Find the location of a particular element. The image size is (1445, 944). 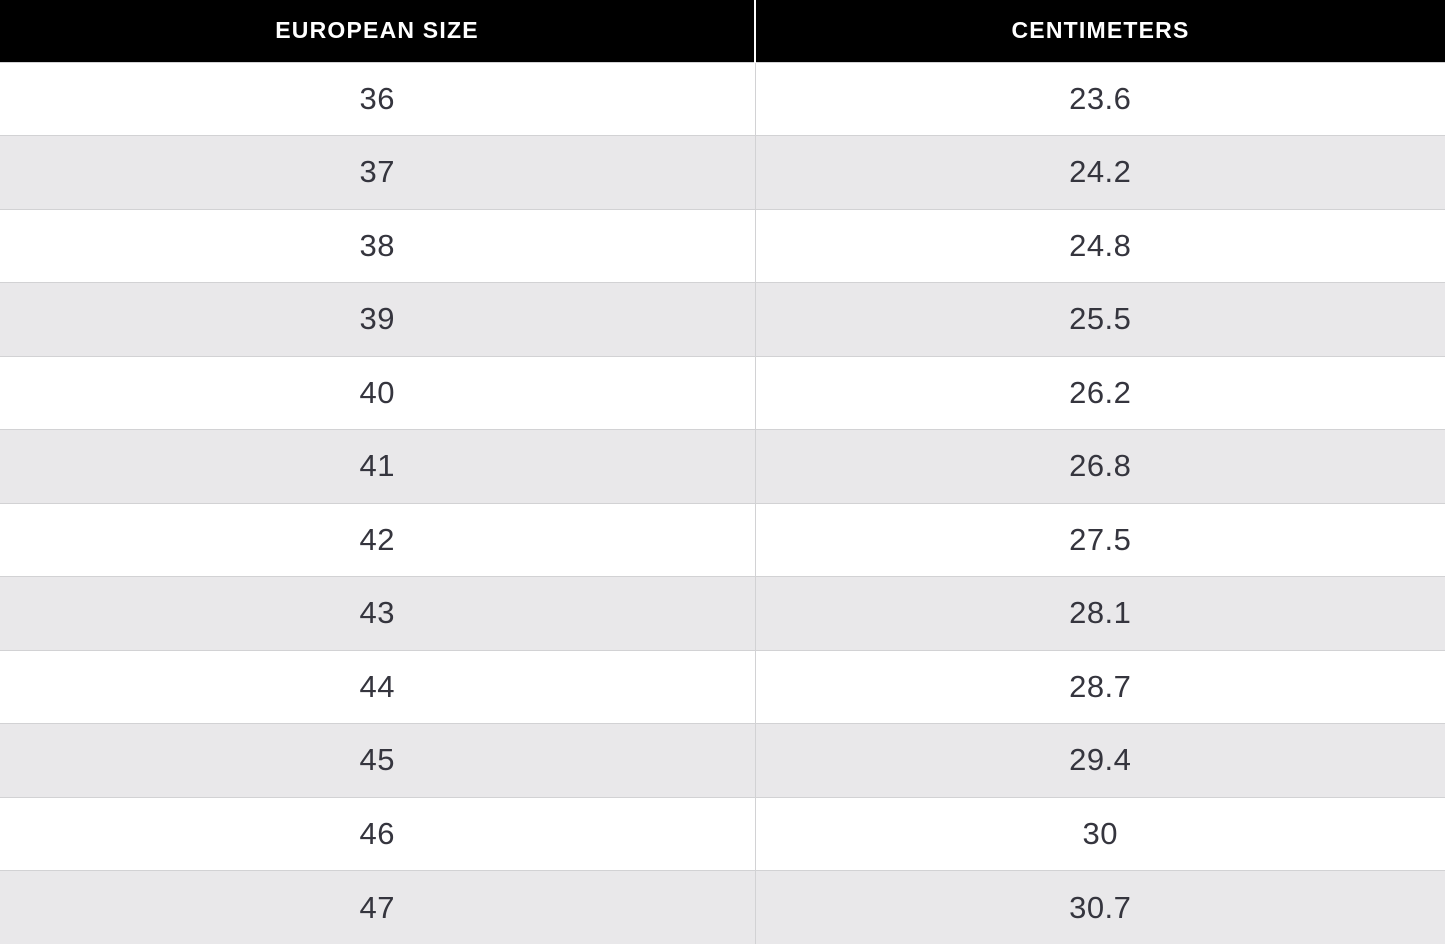

cm-cell: 28.7 is located at coordinates (1100, 687).